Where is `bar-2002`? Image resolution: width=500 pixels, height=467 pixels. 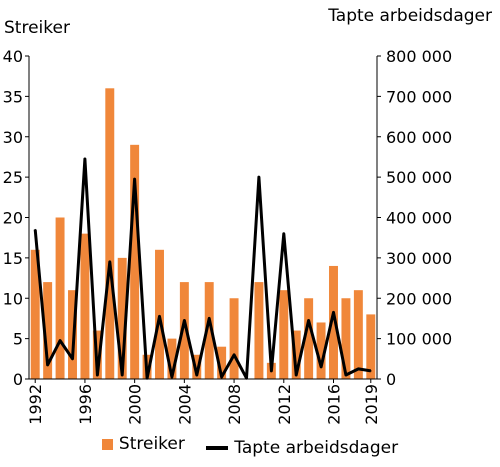 bar-2002 is located at coordinates (159, 314).